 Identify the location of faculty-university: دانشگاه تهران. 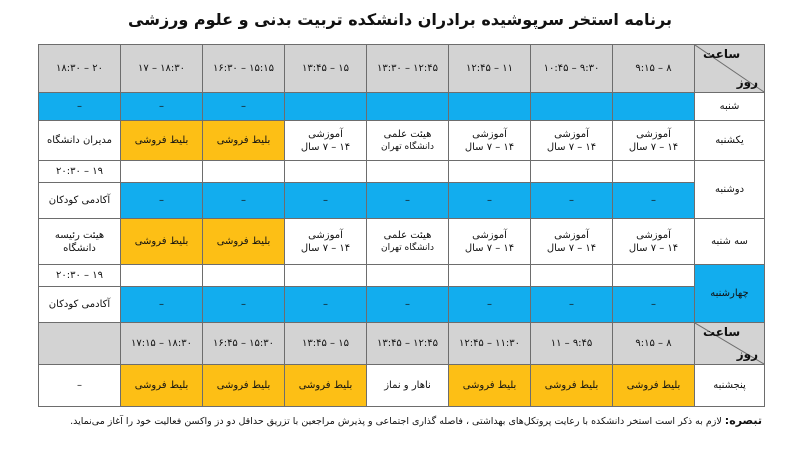
(407, 146).